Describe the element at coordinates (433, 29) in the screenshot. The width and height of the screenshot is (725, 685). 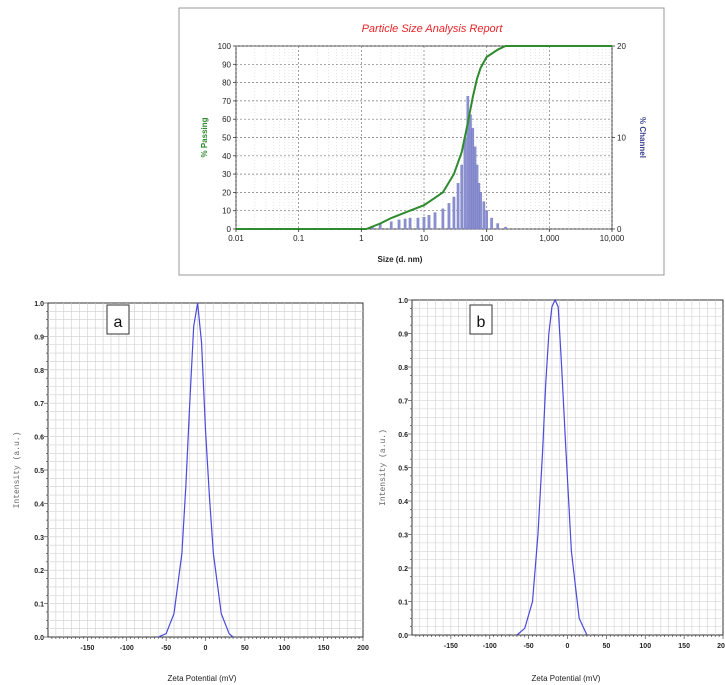
I see `particle-size-title: Particle Size Analysis Report` at that location.